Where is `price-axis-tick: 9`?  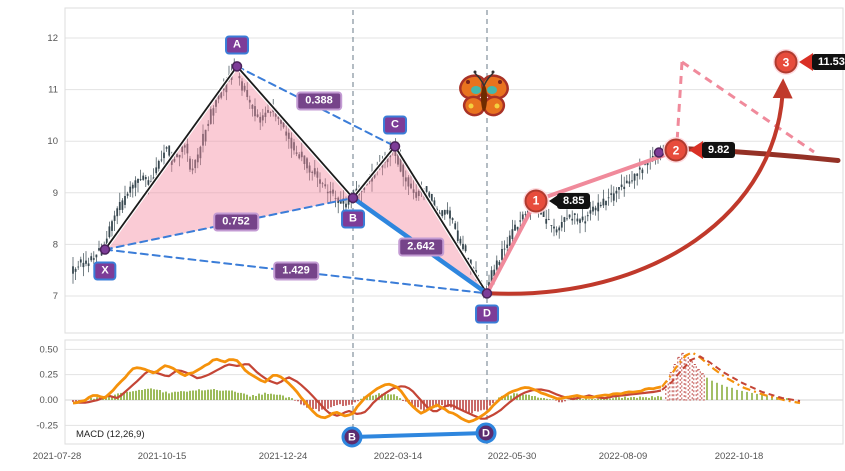 price-axis-tick: 9 is located at coordinates (55, 193).